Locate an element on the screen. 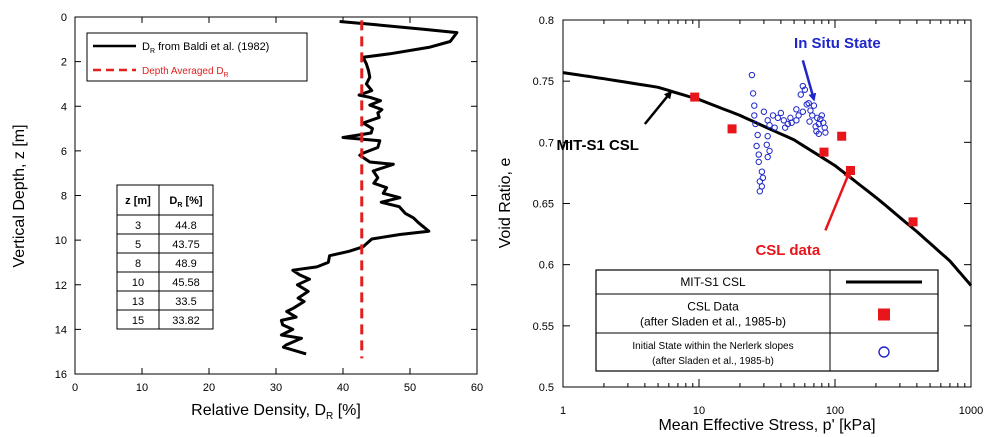 This screenshot has height=437, width=988. legend-row-label: MIT-S1 CSL is located at coordinates (713, 282).